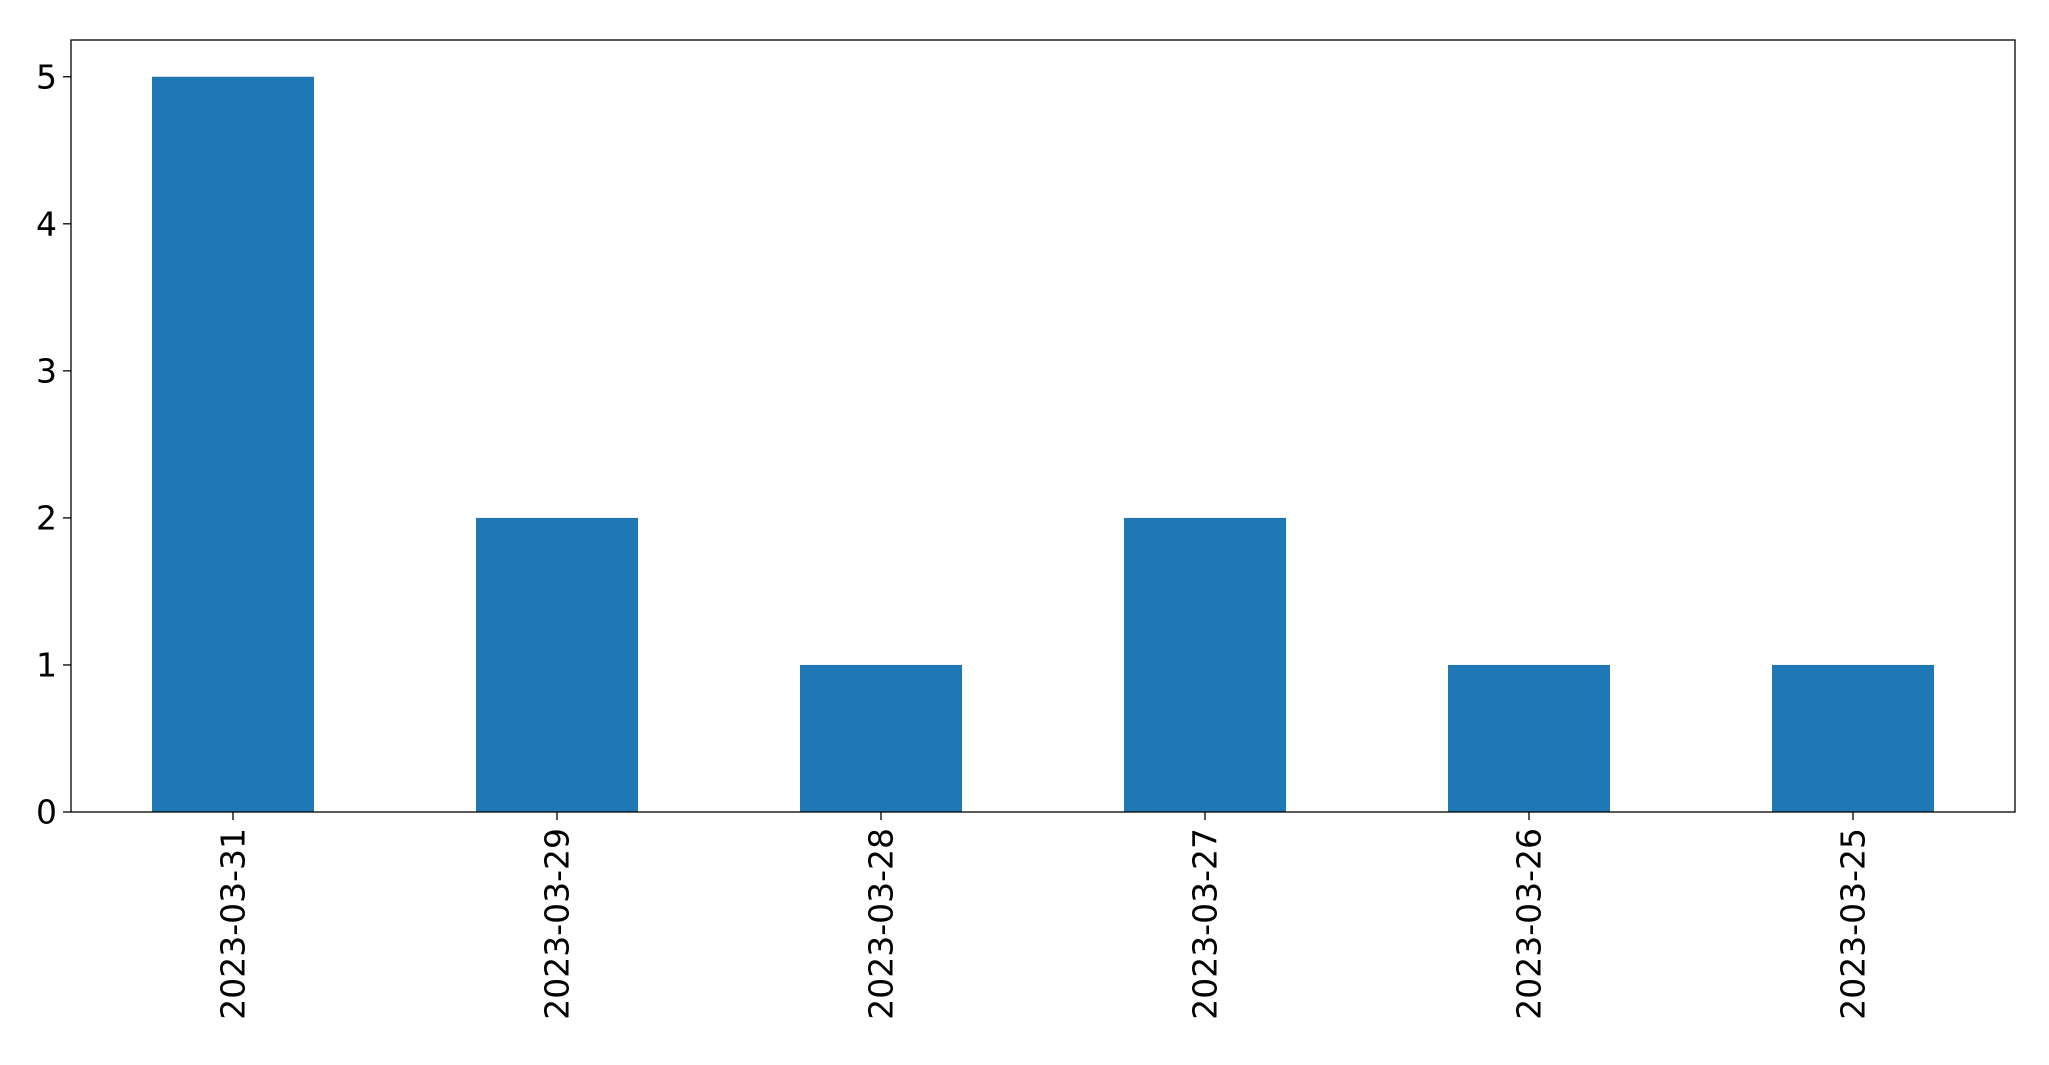 This screenshot has width=2049, height=1065. Describe the element at coordinates (46, 517) in the screenshot. I see `y-tick-label: 2` at that location.